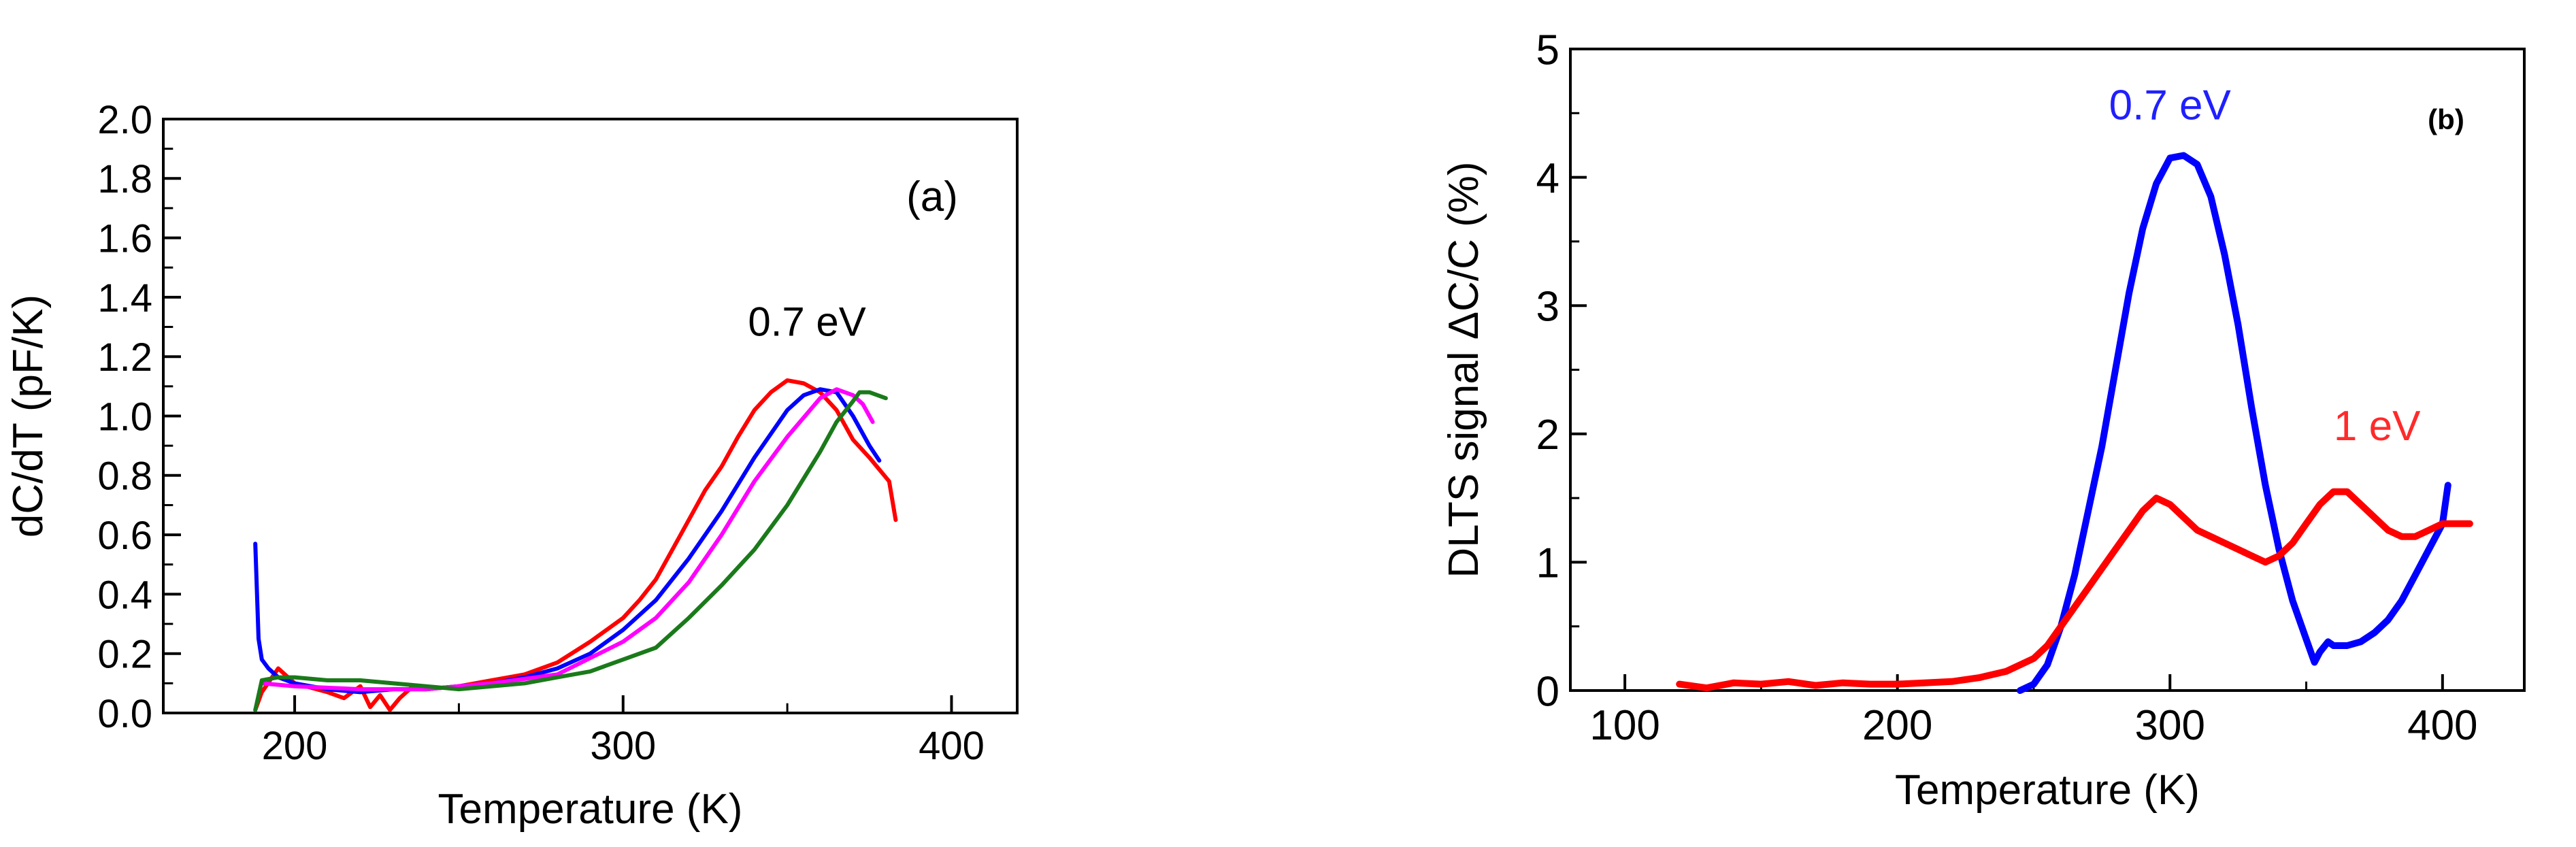 The height and width of the screenshot is (847, 2576). I want to click on a-y-tick-label: 1.4, so click(125, 298).